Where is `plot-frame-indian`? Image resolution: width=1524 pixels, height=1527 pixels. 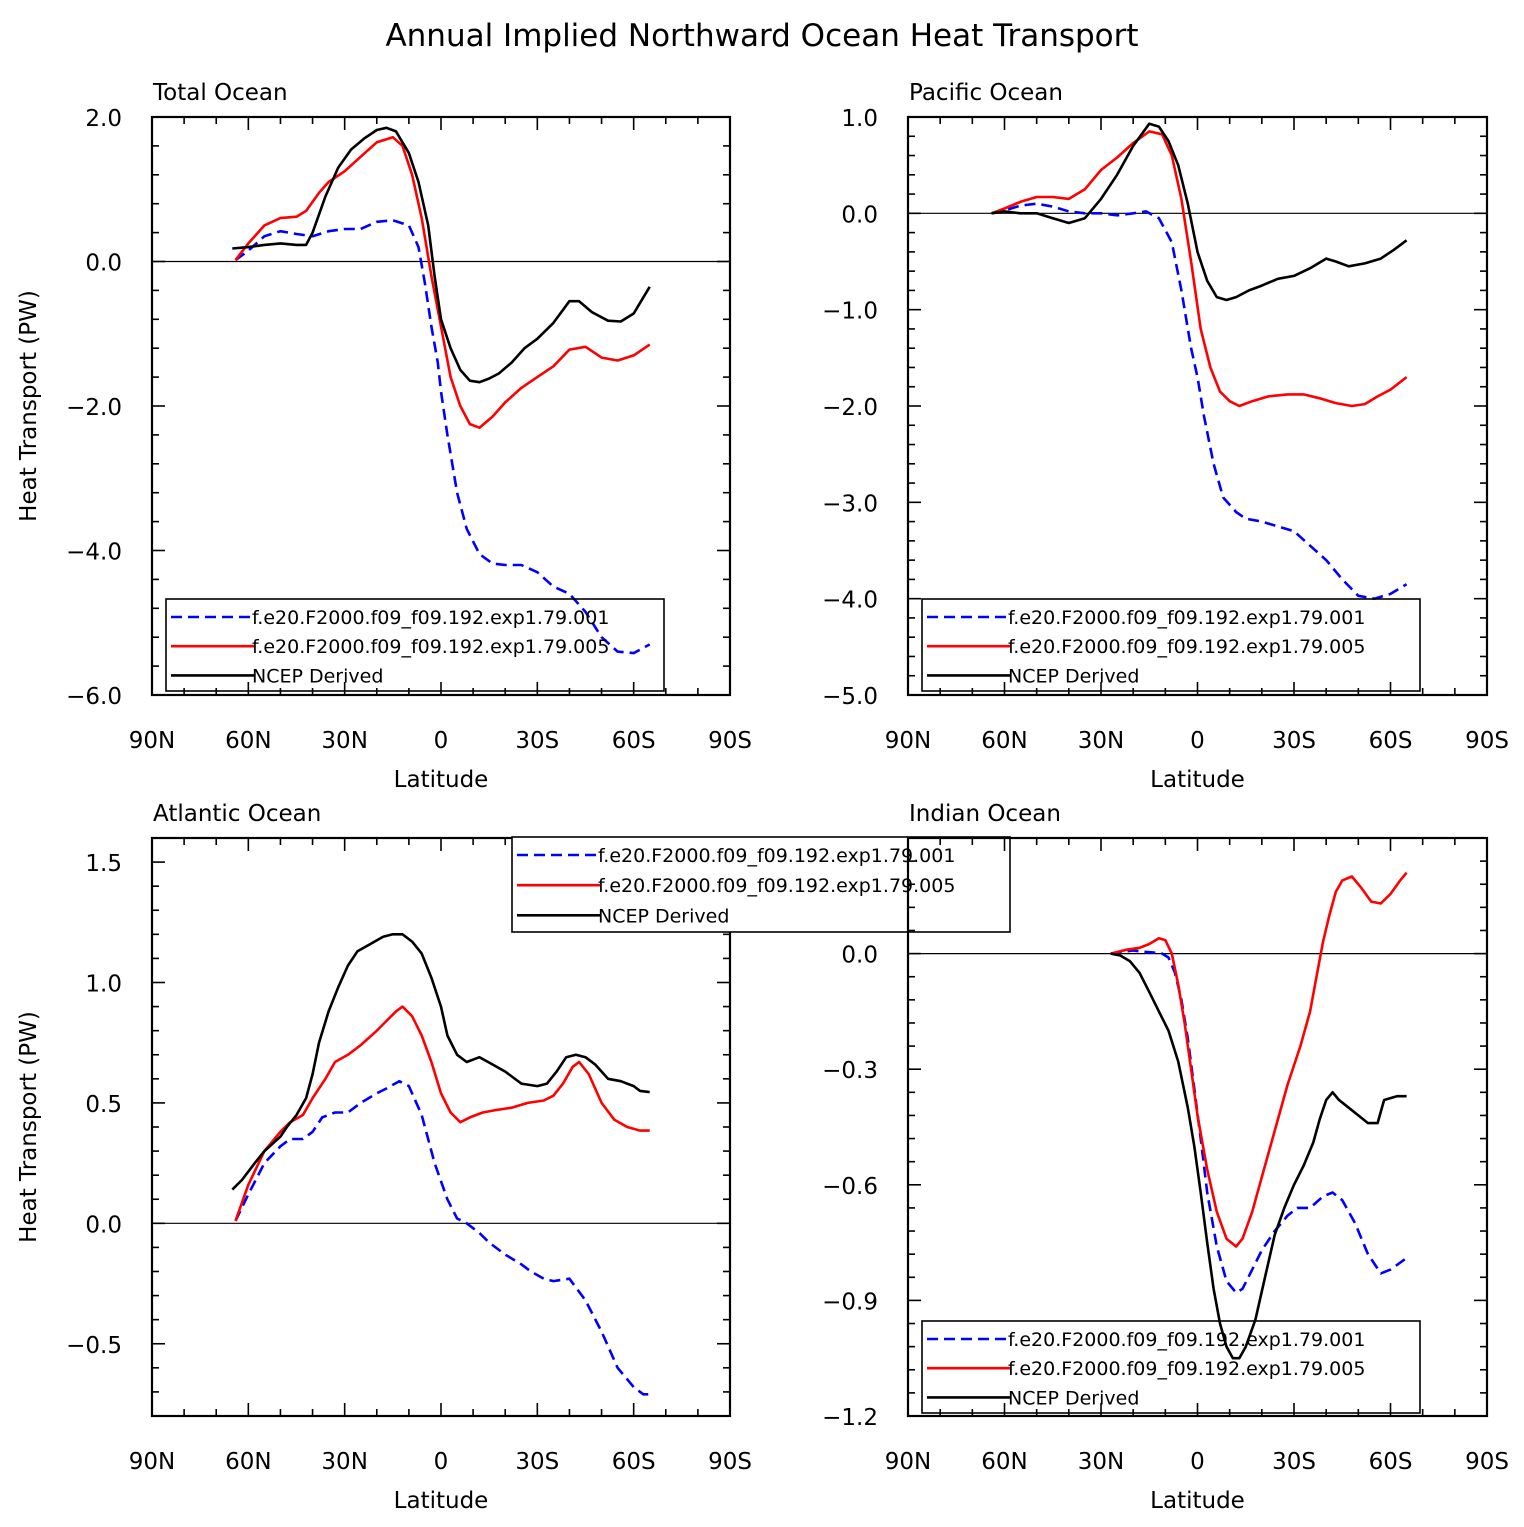 plot-frame-indian is located at coordinates (1197, 1127).